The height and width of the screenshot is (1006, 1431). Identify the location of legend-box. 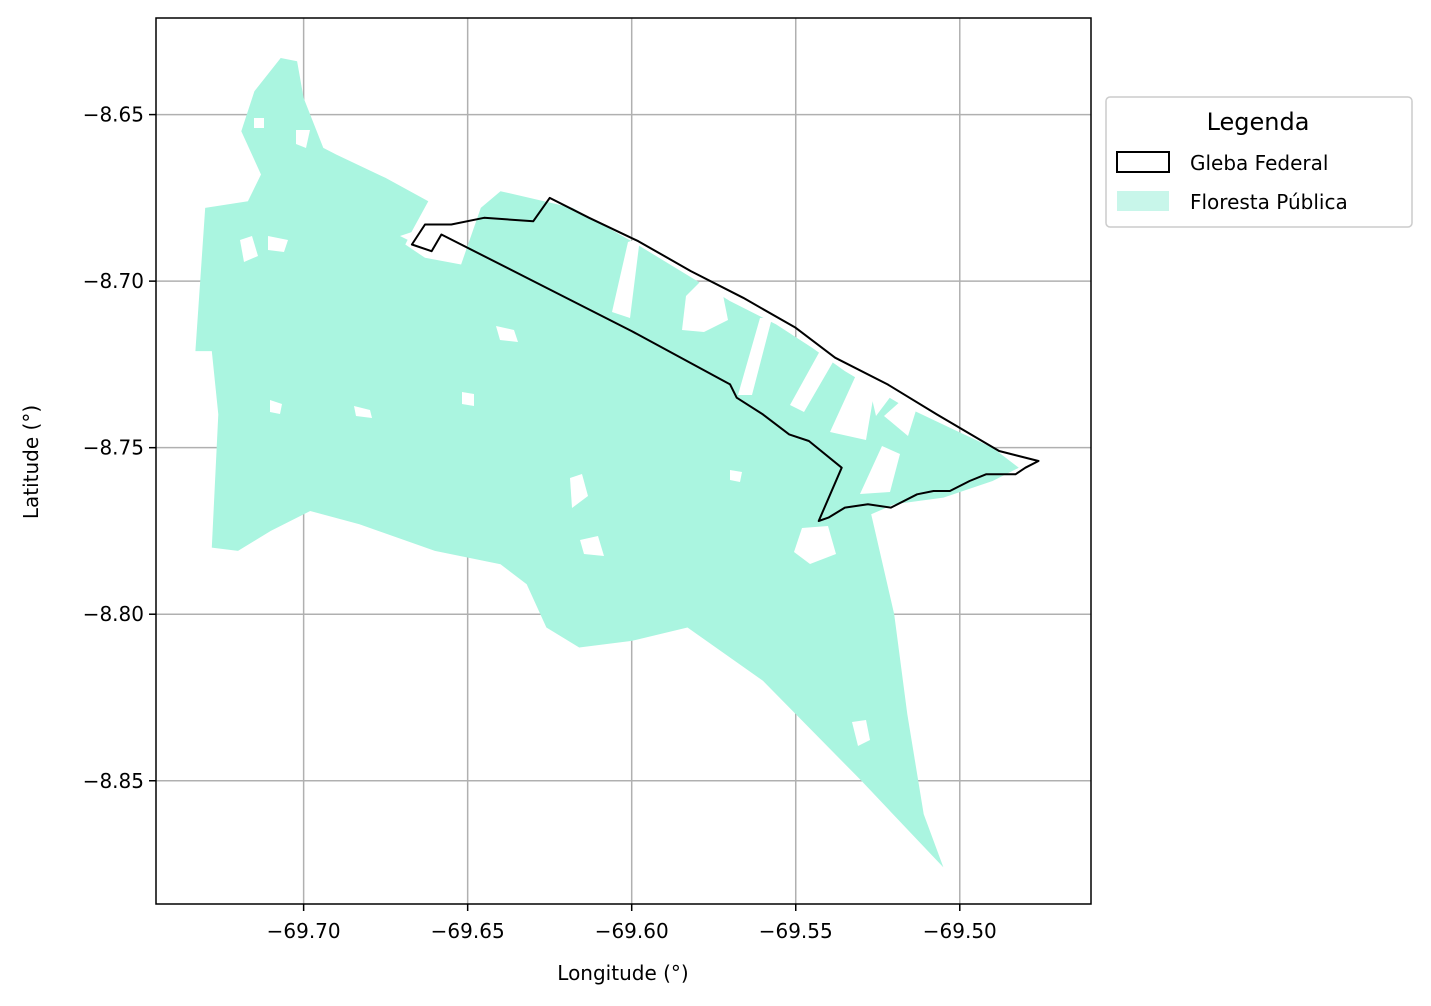
(1259, 162).